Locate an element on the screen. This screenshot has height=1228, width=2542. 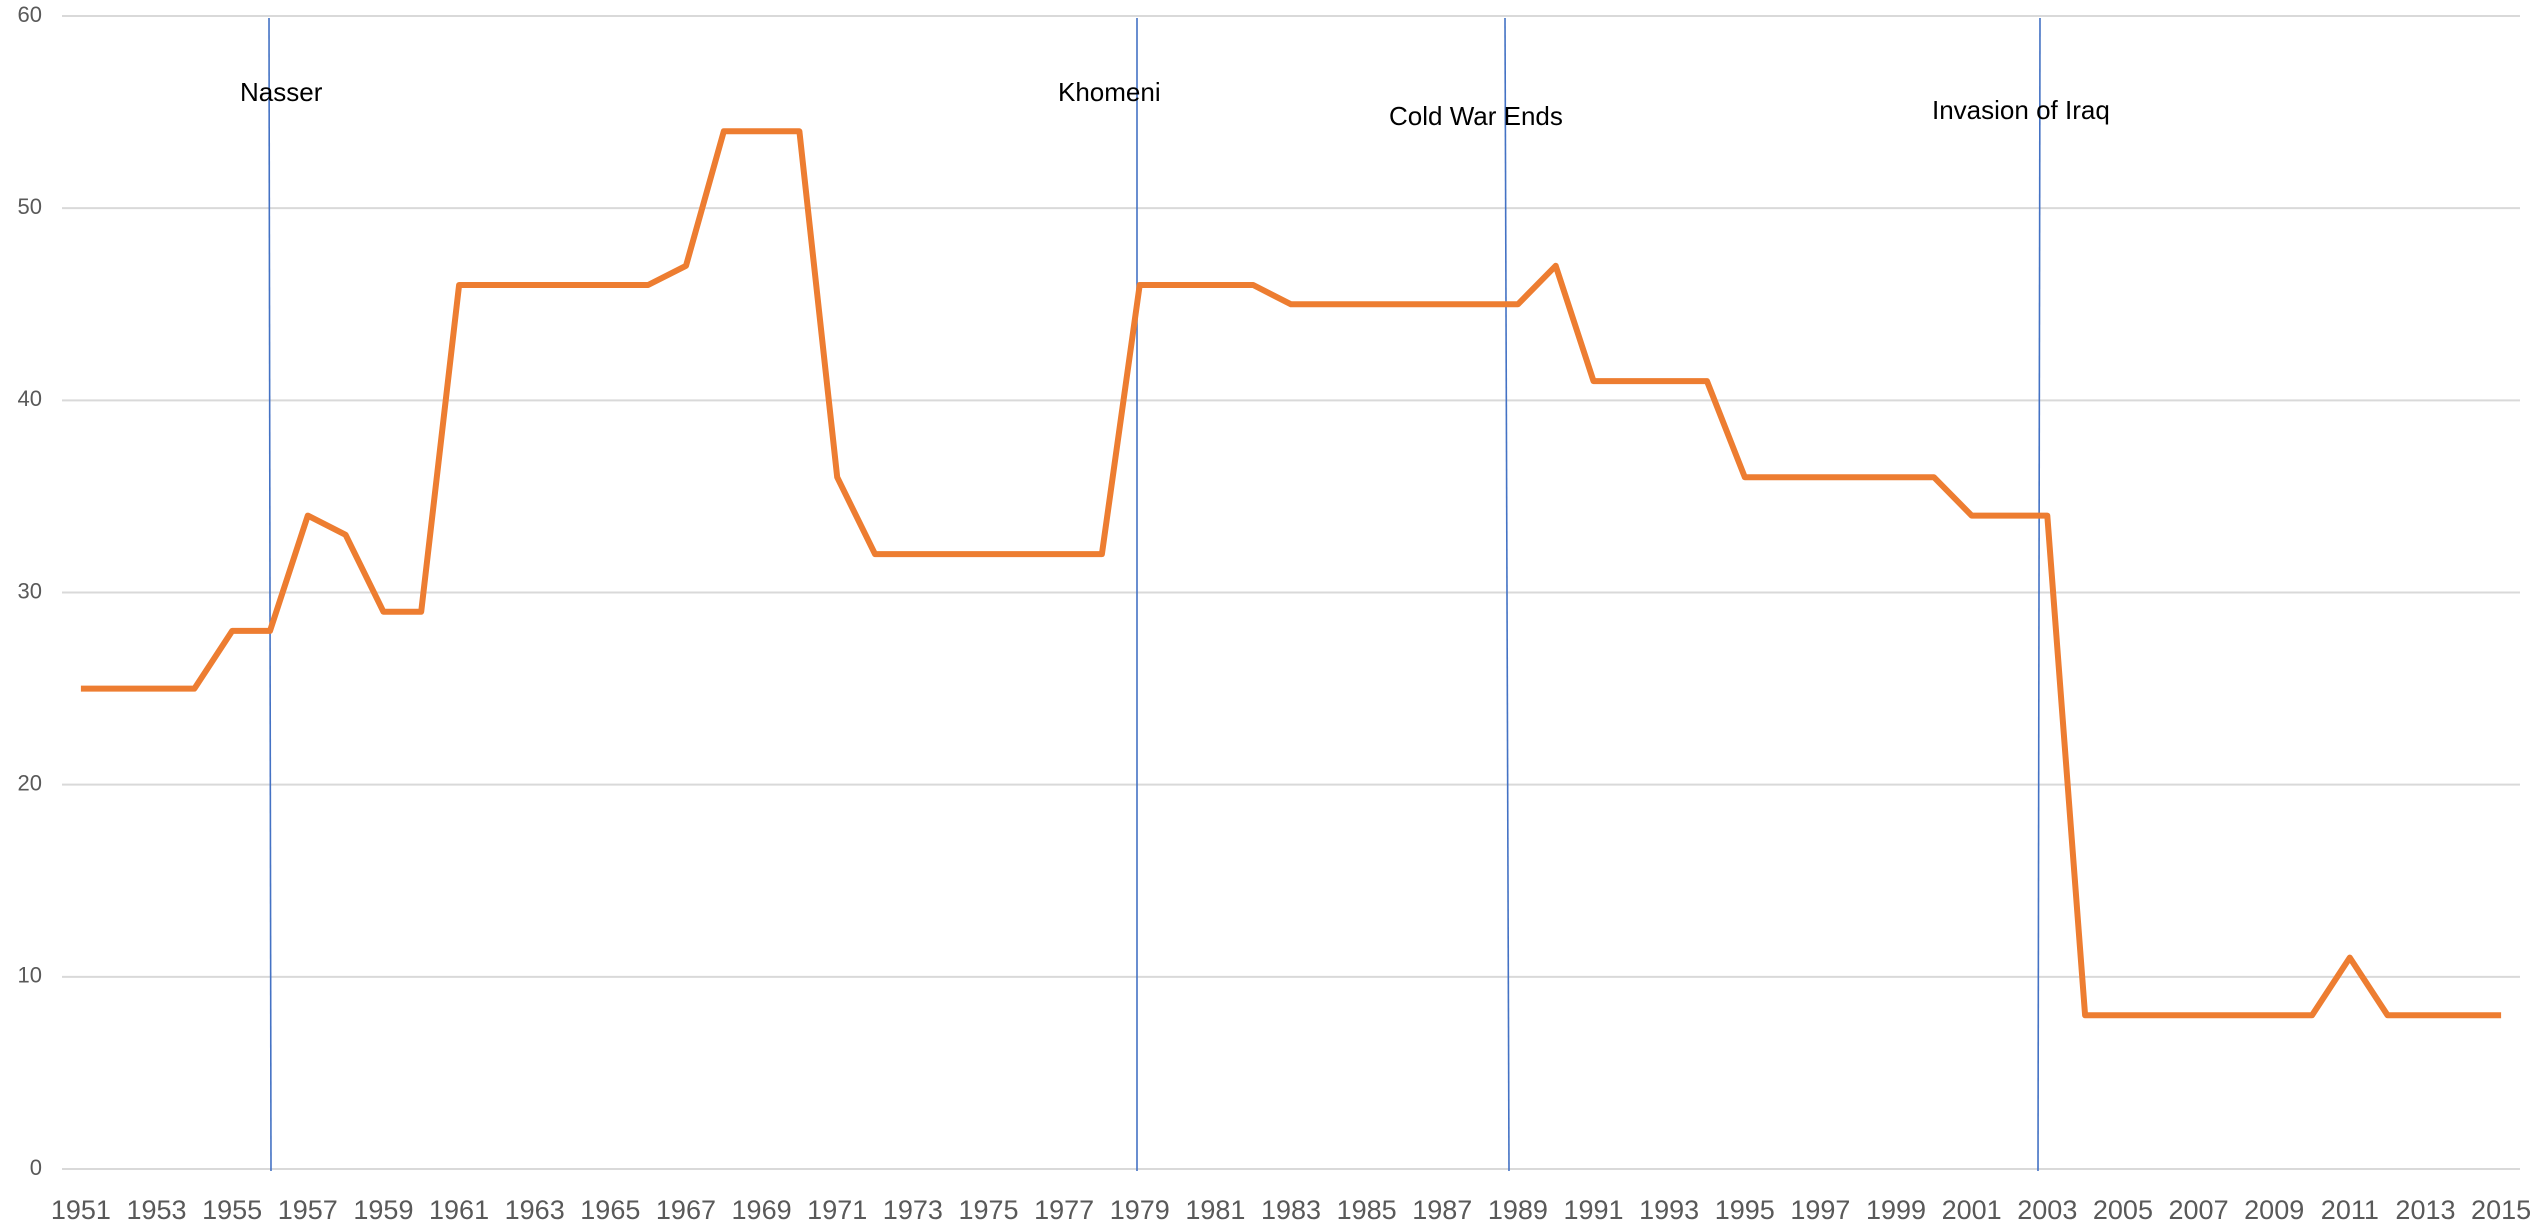
x-tick-label: 1995 is located at coordinates (1745, 1210).